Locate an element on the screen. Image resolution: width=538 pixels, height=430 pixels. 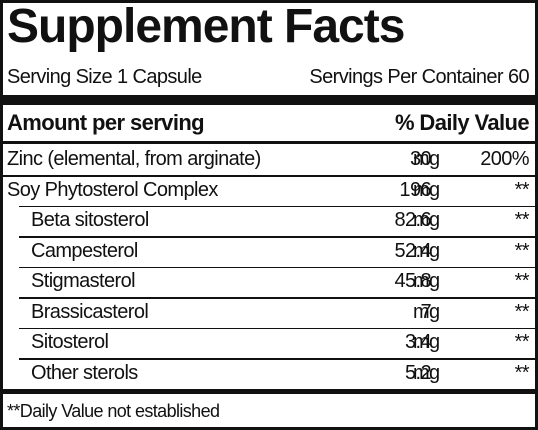
daily-value: 200% is located at coordinates (504, 159).